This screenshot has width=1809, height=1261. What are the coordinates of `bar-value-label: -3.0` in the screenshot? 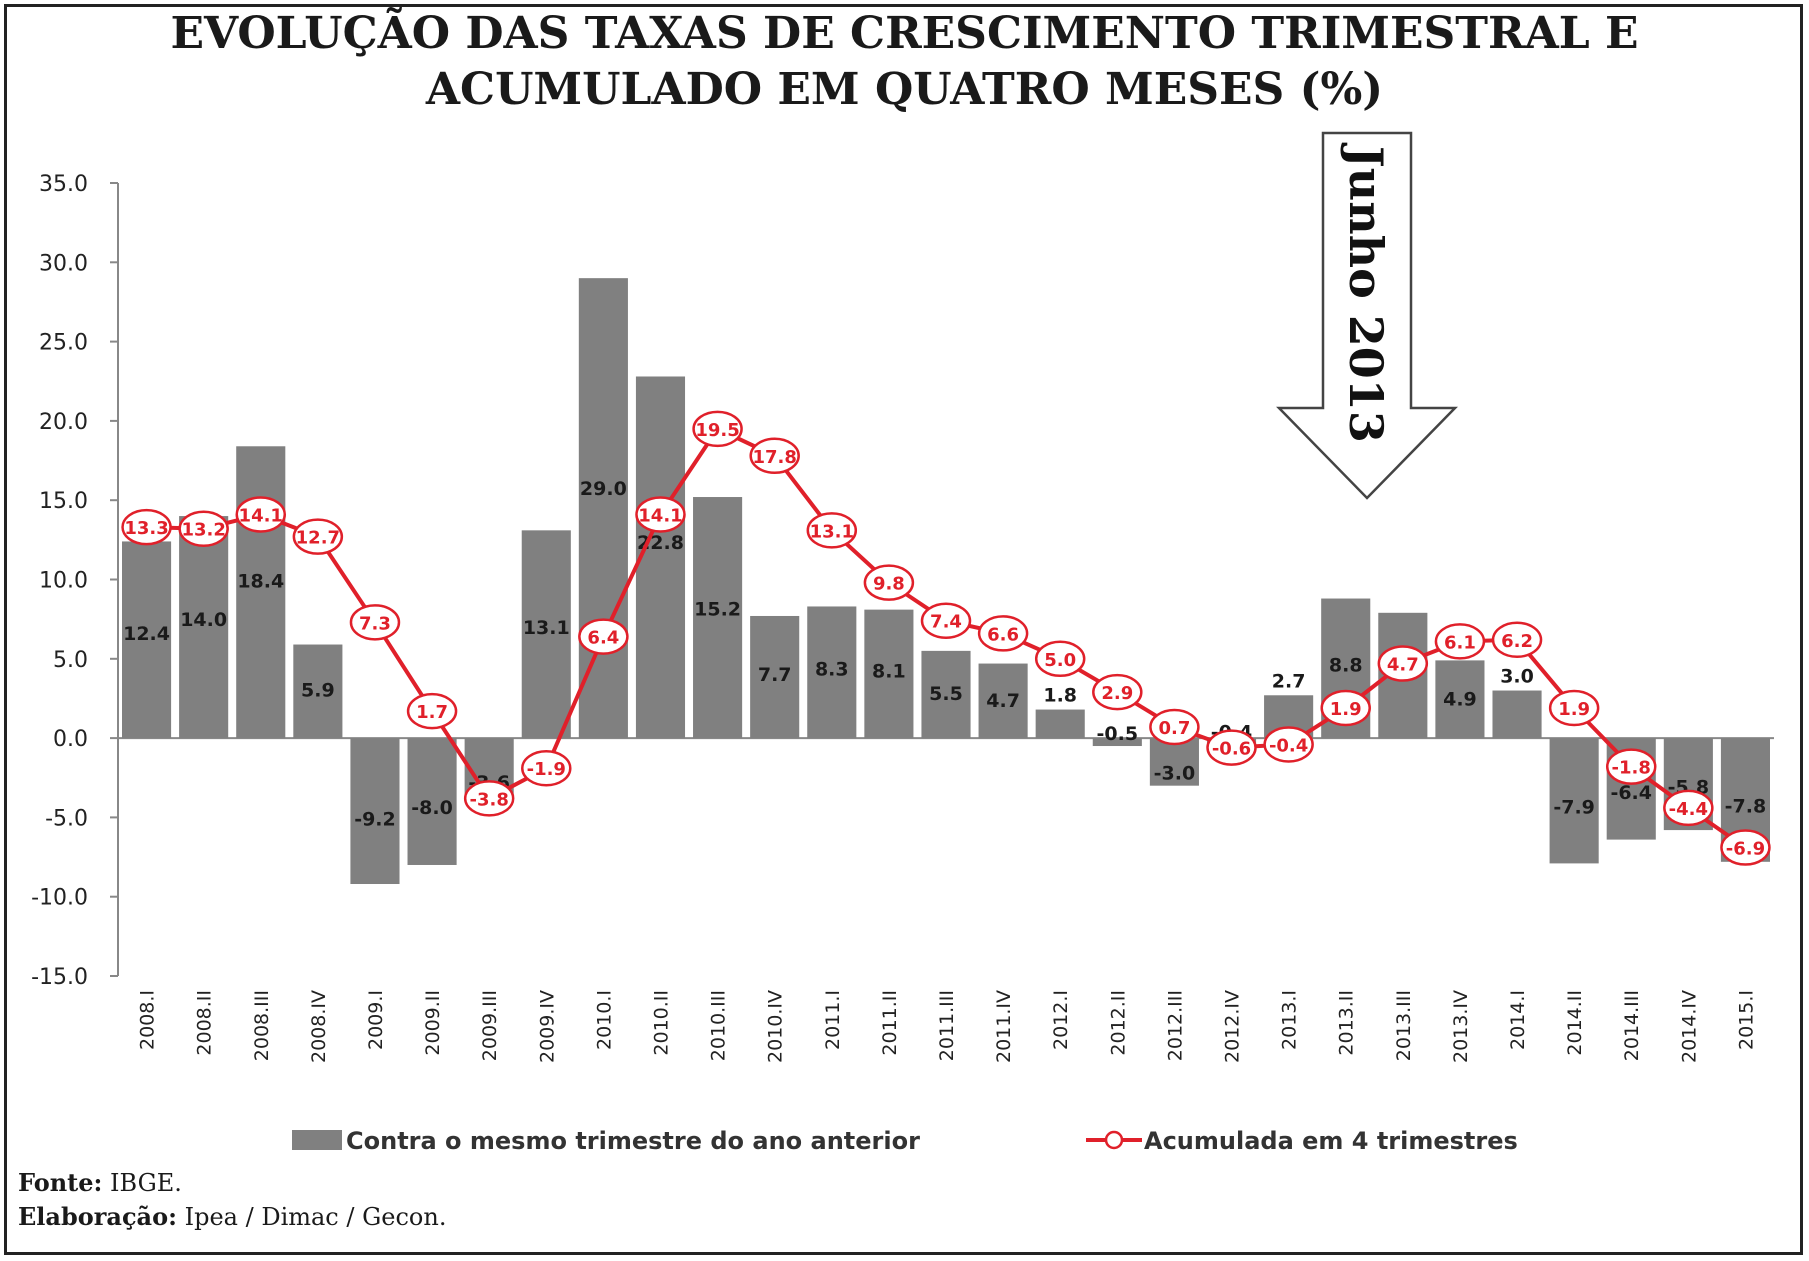 It's located at (1175, 774).